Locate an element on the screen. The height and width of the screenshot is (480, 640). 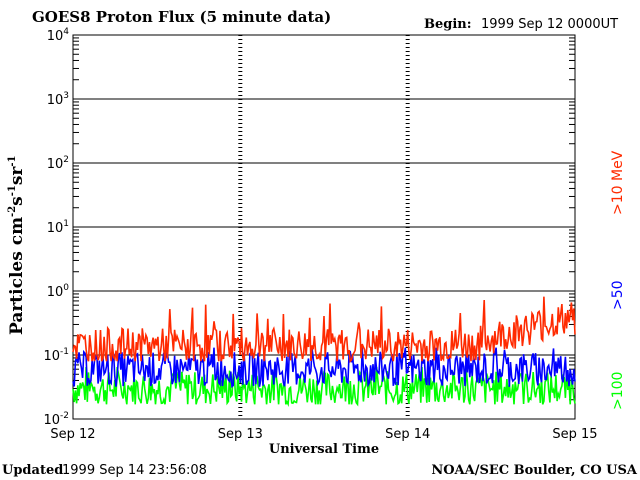
legend-item: >100 is located at coordinates (618, 391).